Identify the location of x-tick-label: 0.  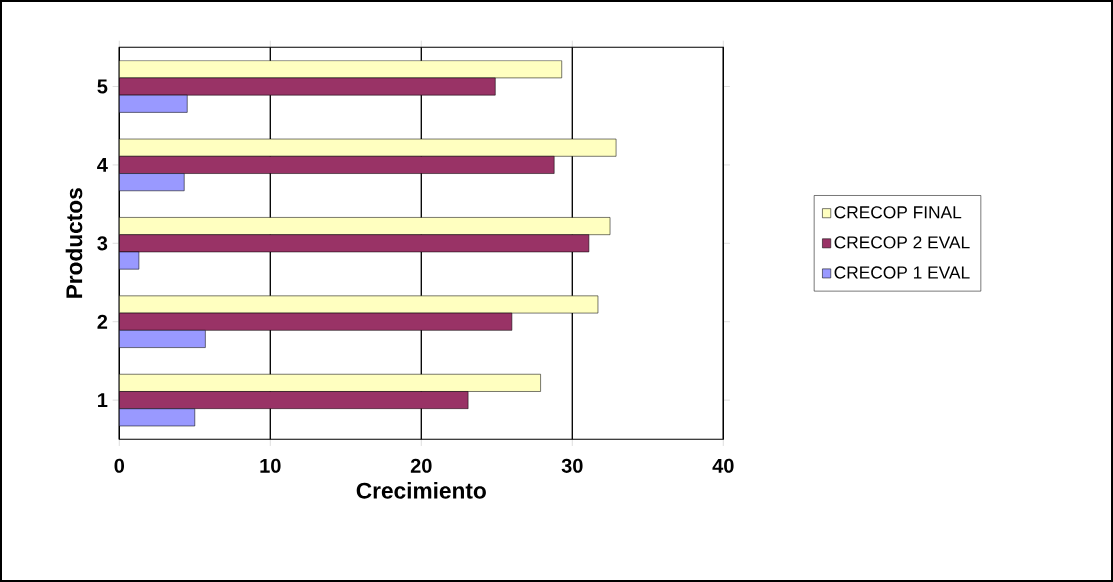
(119, 465).